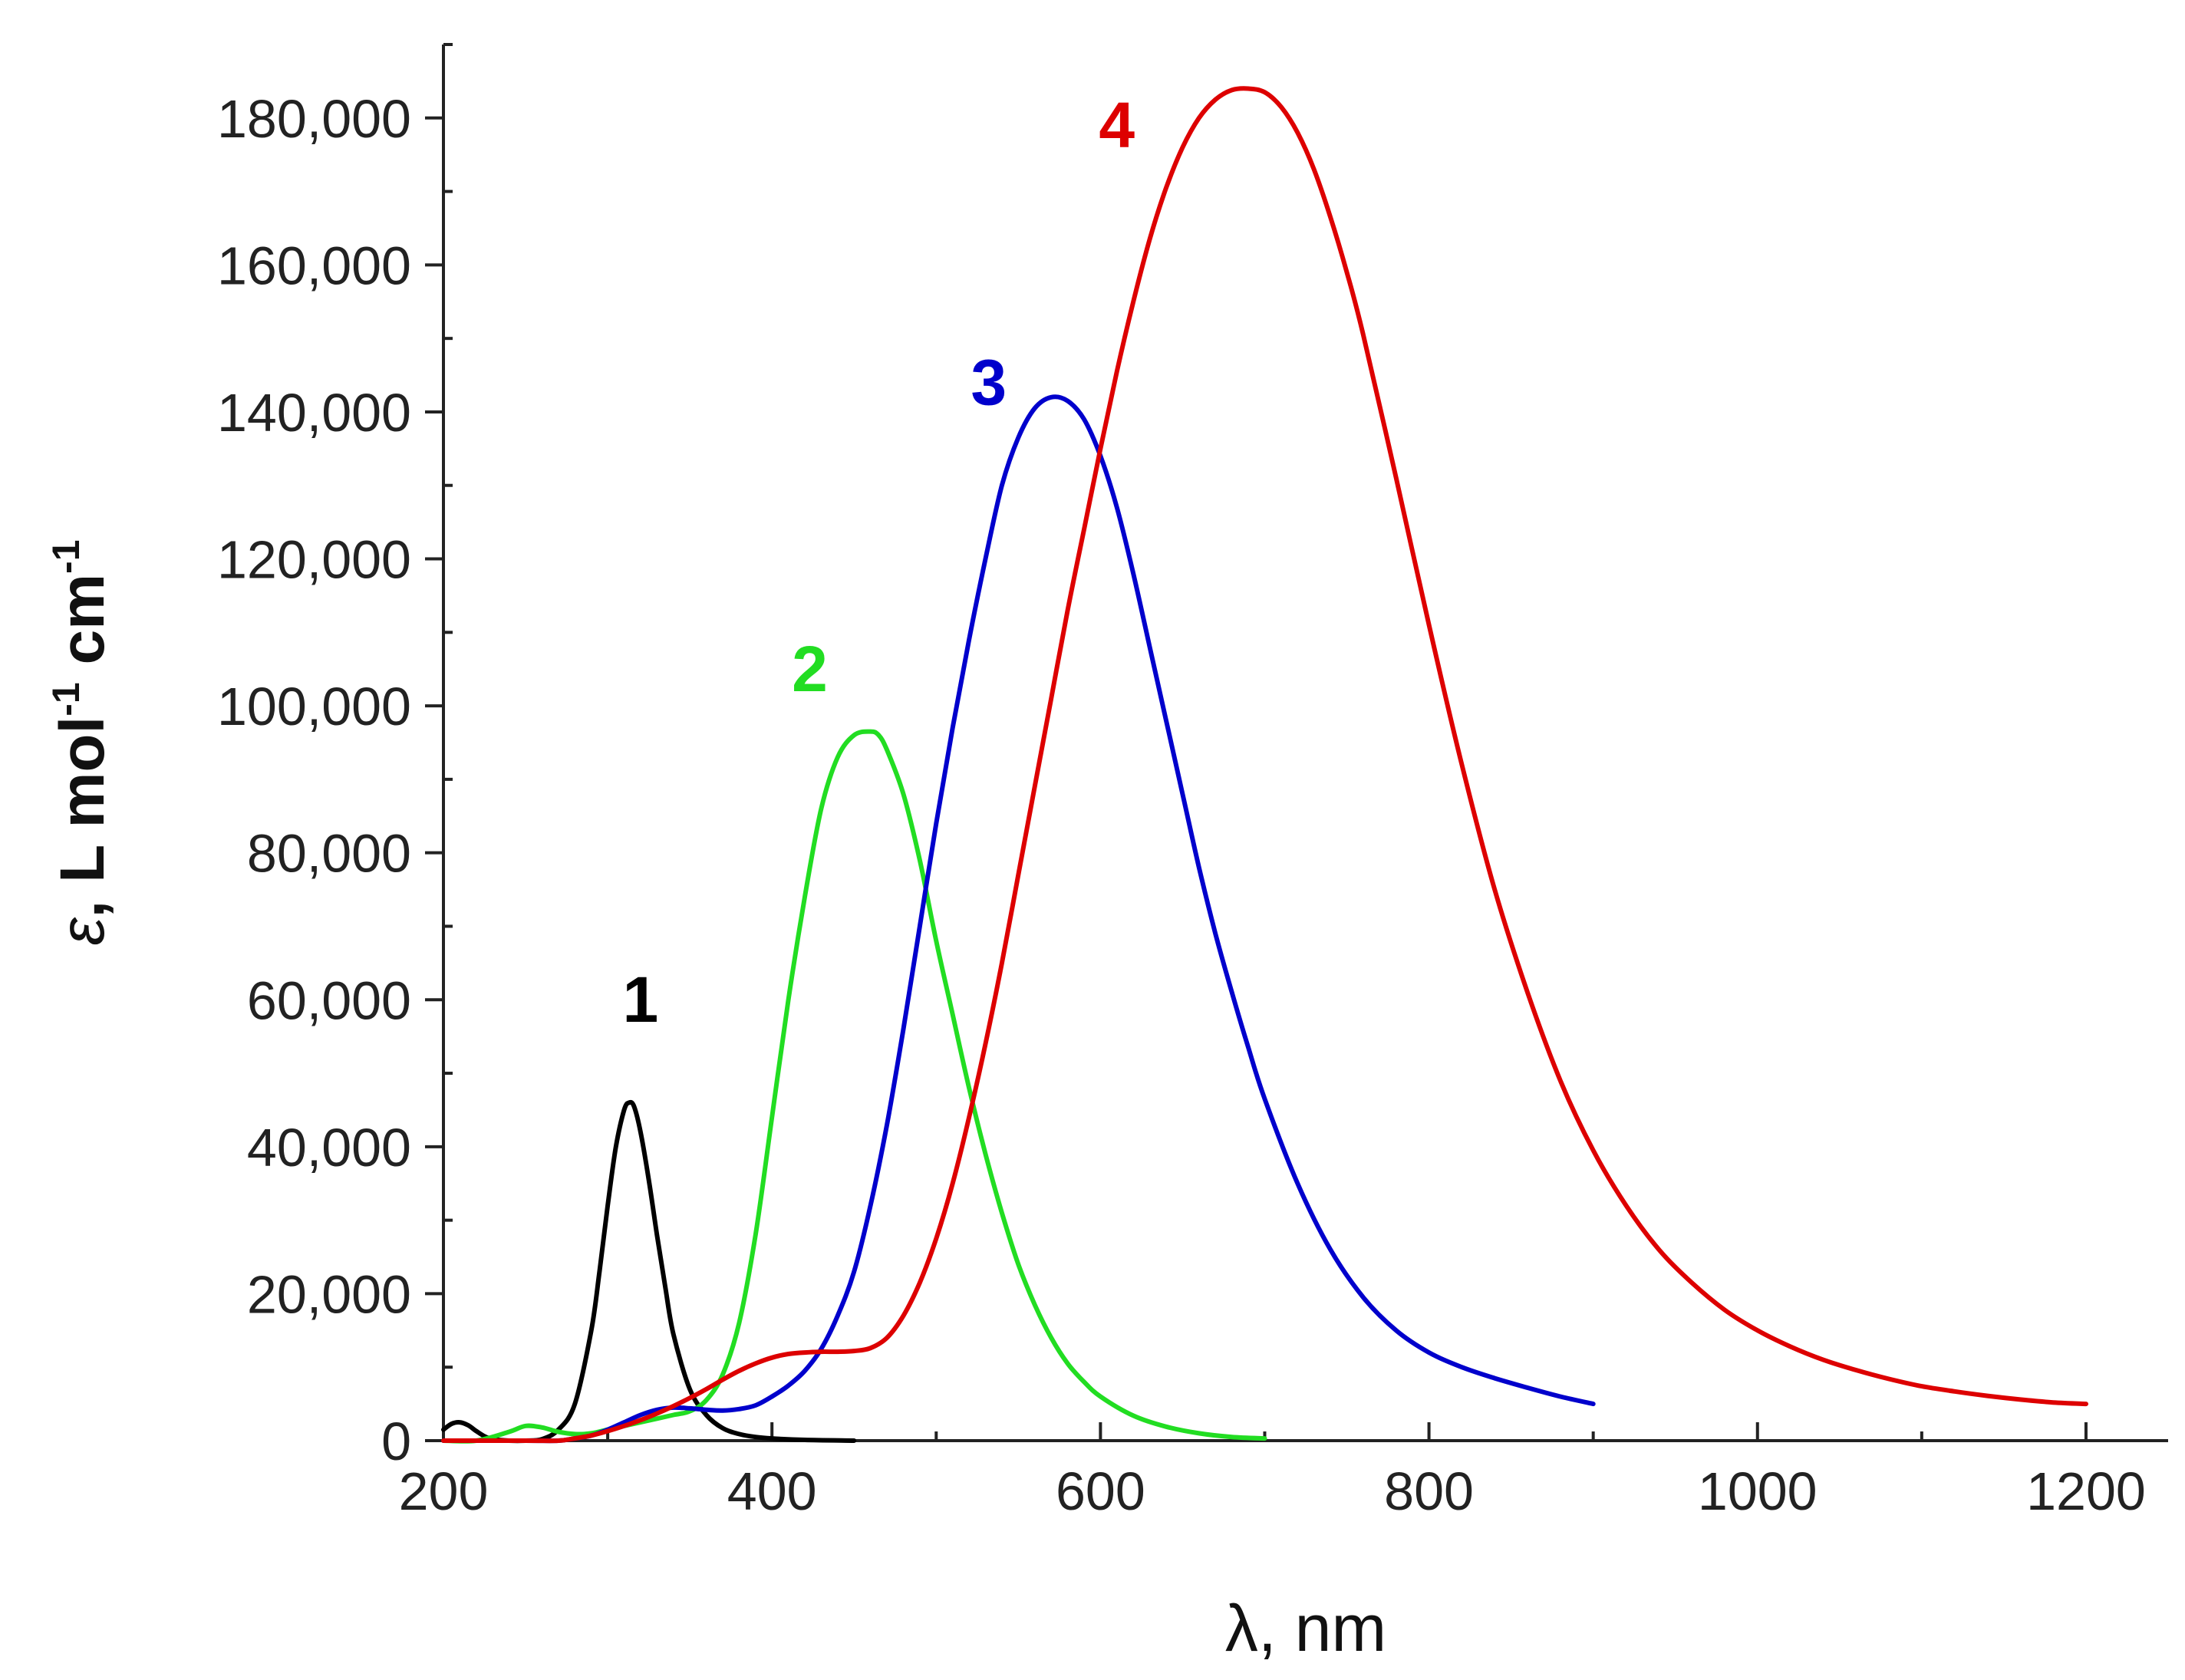 This screenshot has width=2185, height=1680. I want to click on y-axis-title-unit: cm, so click(82, 628).